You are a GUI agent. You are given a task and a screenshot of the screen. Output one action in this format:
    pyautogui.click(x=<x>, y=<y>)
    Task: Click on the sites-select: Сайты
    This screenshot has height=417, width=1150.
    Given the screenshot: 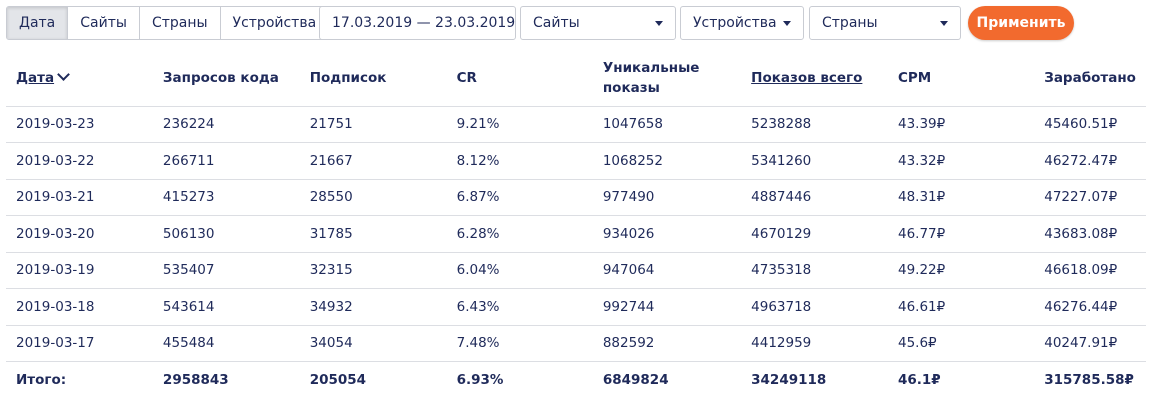 What is the action you would take?
    pyautogui.click(x=598, y=23)
    